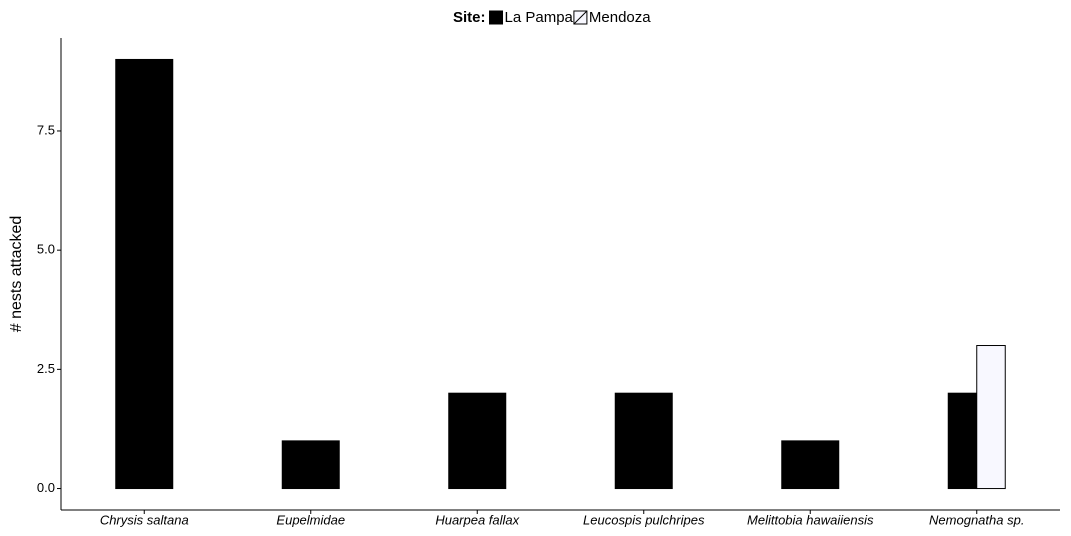  I want to click on legend-hatch, so click(580, 17).